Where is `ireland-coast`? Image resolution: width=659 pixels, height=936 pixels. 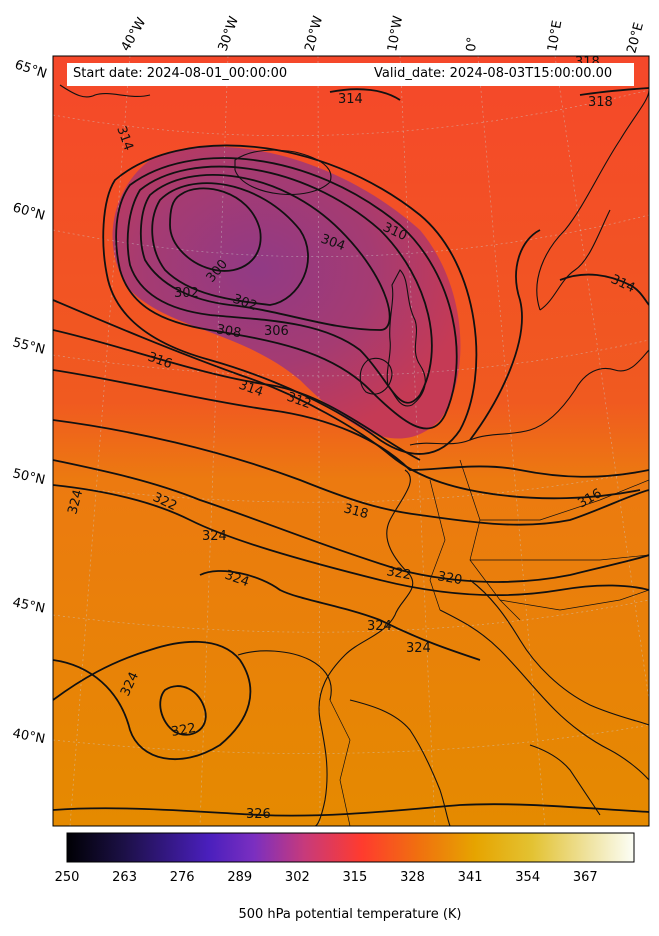
ireland-coast is located at coordinates (376, 376).